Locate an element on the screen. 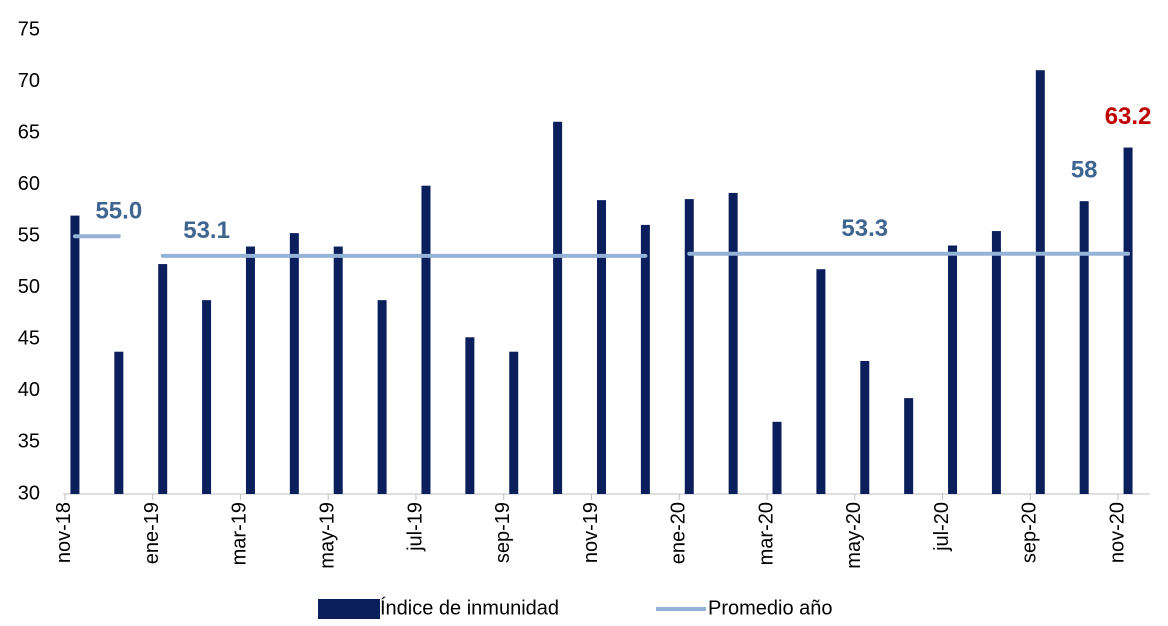 The width and height of the screenshot is (1168, 626). x-tick-label: mar-20 is located at coordinates (766, 533).